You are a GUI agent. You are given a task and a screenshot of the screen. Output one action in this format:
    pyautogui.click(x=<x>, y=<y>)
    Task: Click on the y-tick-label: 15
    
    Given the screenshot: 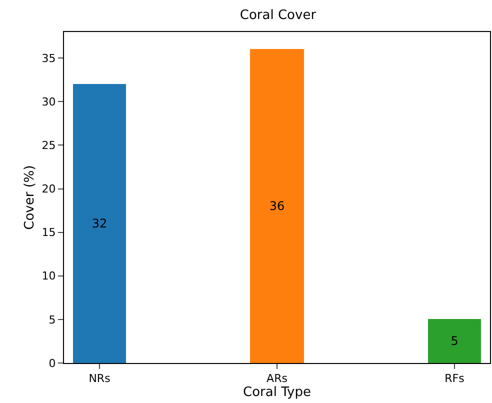 What is the action you would take?
    pyautogui.click(x=49, y=233)
    